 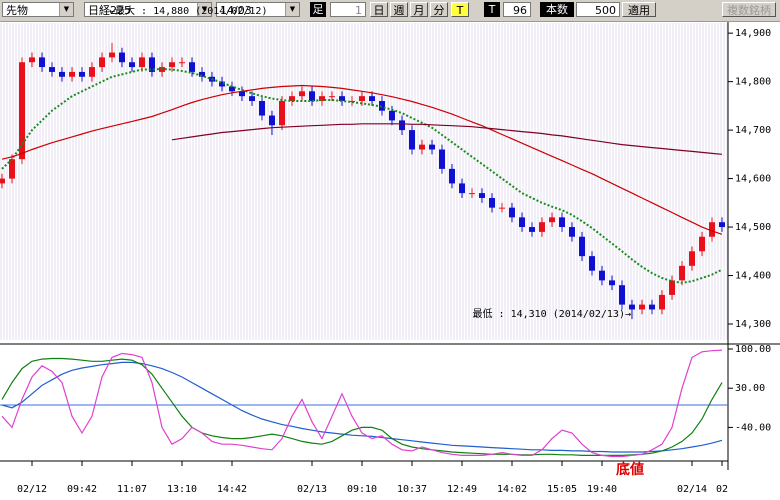 What do you see at coordinates (639, 9) in the screenshot?
I see `apply-button: 適用` at bounding box center [639, 9].